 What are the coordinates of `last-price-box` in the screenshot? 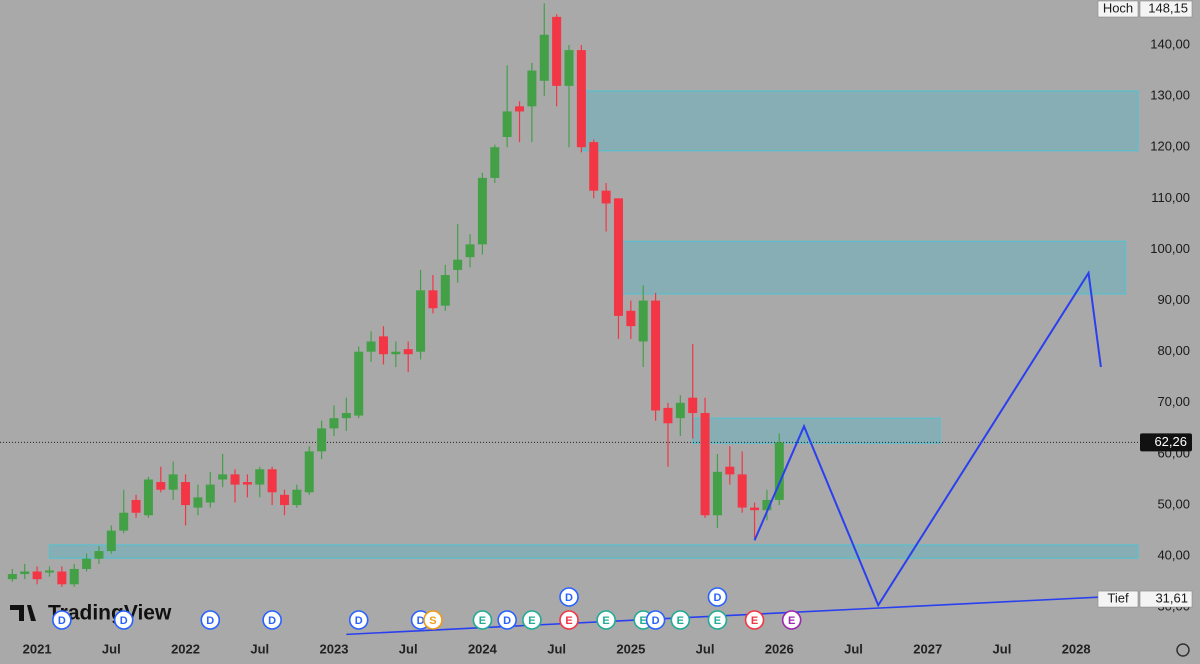 It's located at (1166, 442).